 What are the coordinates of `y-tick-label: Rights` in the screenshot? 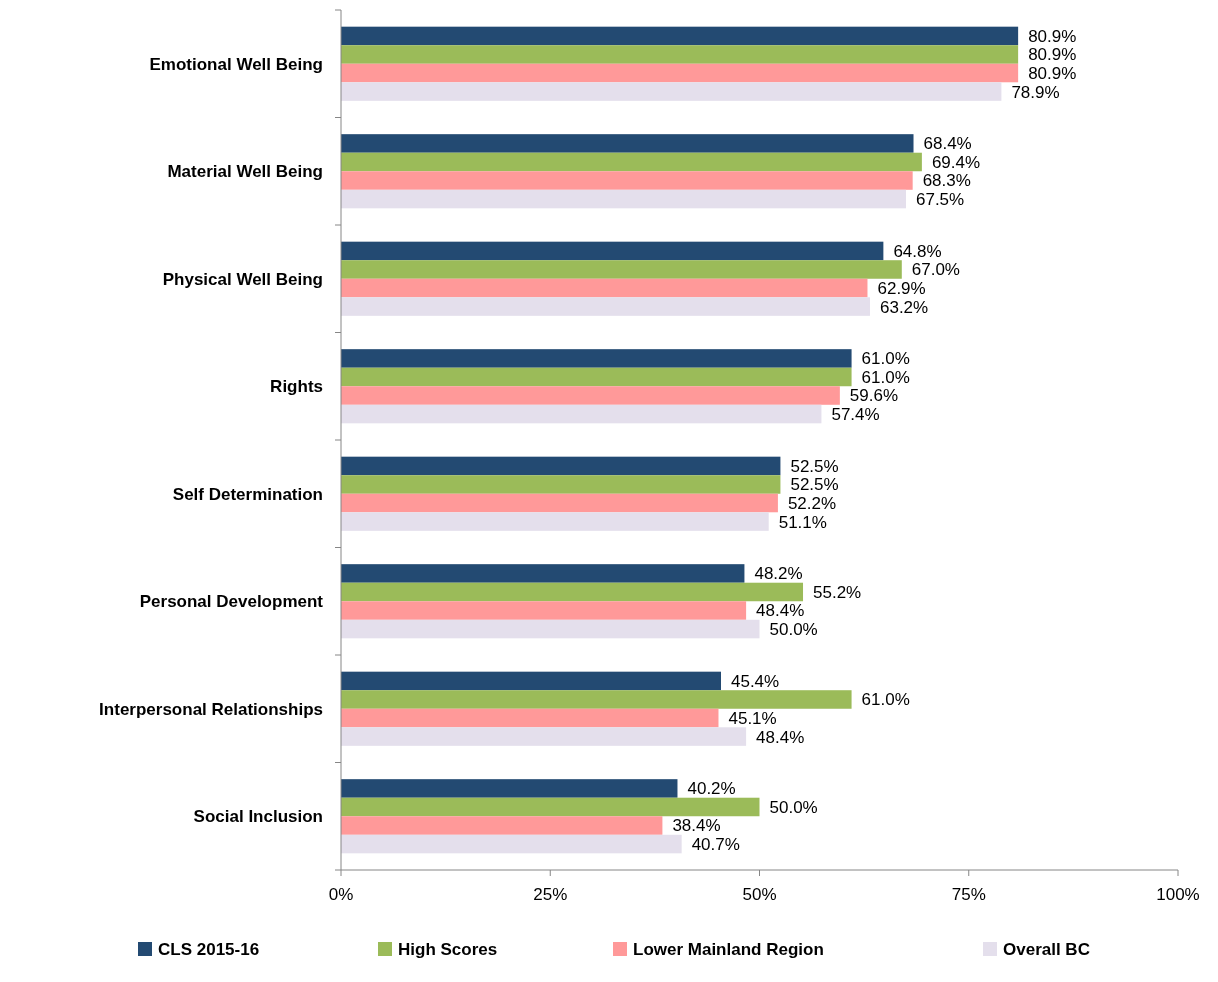 It's located at (296, 387).